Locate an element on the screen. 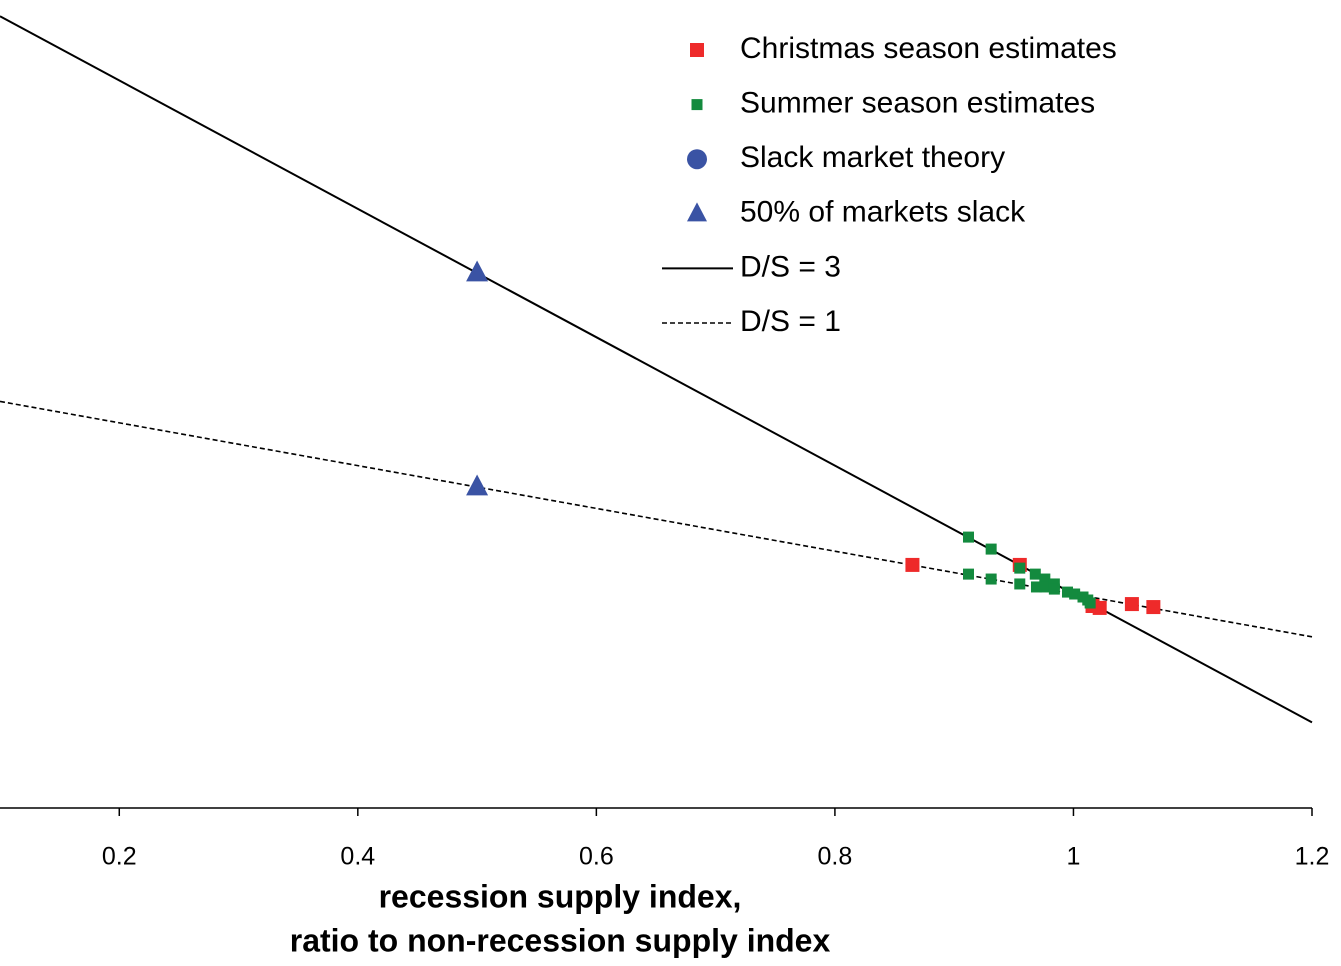  x-tick-label: 0.8 is located at coordinates (835, 857).